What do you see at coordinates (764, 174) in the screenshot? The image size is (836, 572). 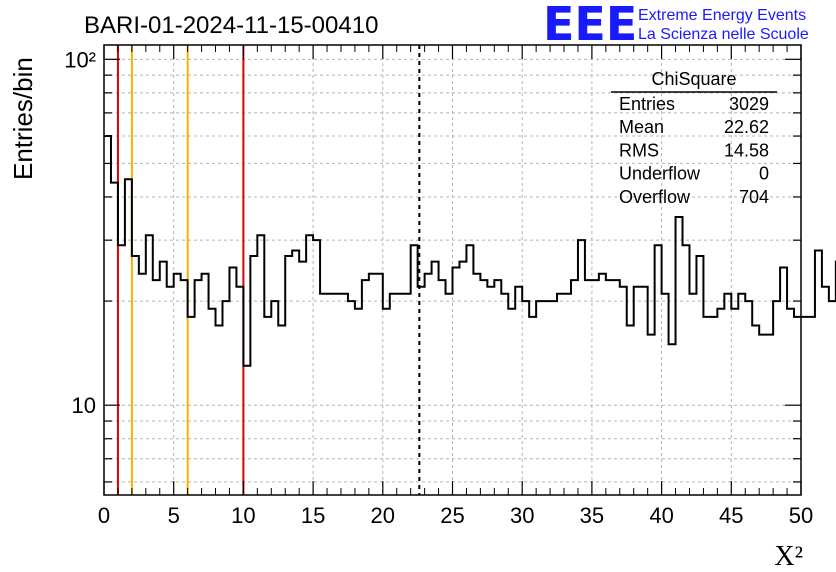 I see `stats-value: 0` at bounding box center [764, 174].